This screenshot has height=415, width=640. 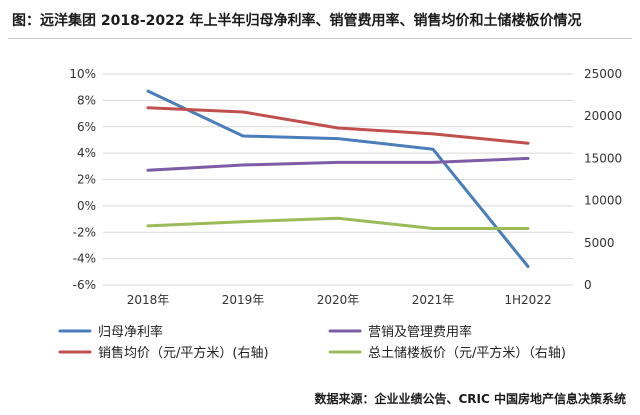 What do you see at coordinates (86, 180) in the screenshot?
I see `left-tick-label: 2%` at bounding box center [86, 180].